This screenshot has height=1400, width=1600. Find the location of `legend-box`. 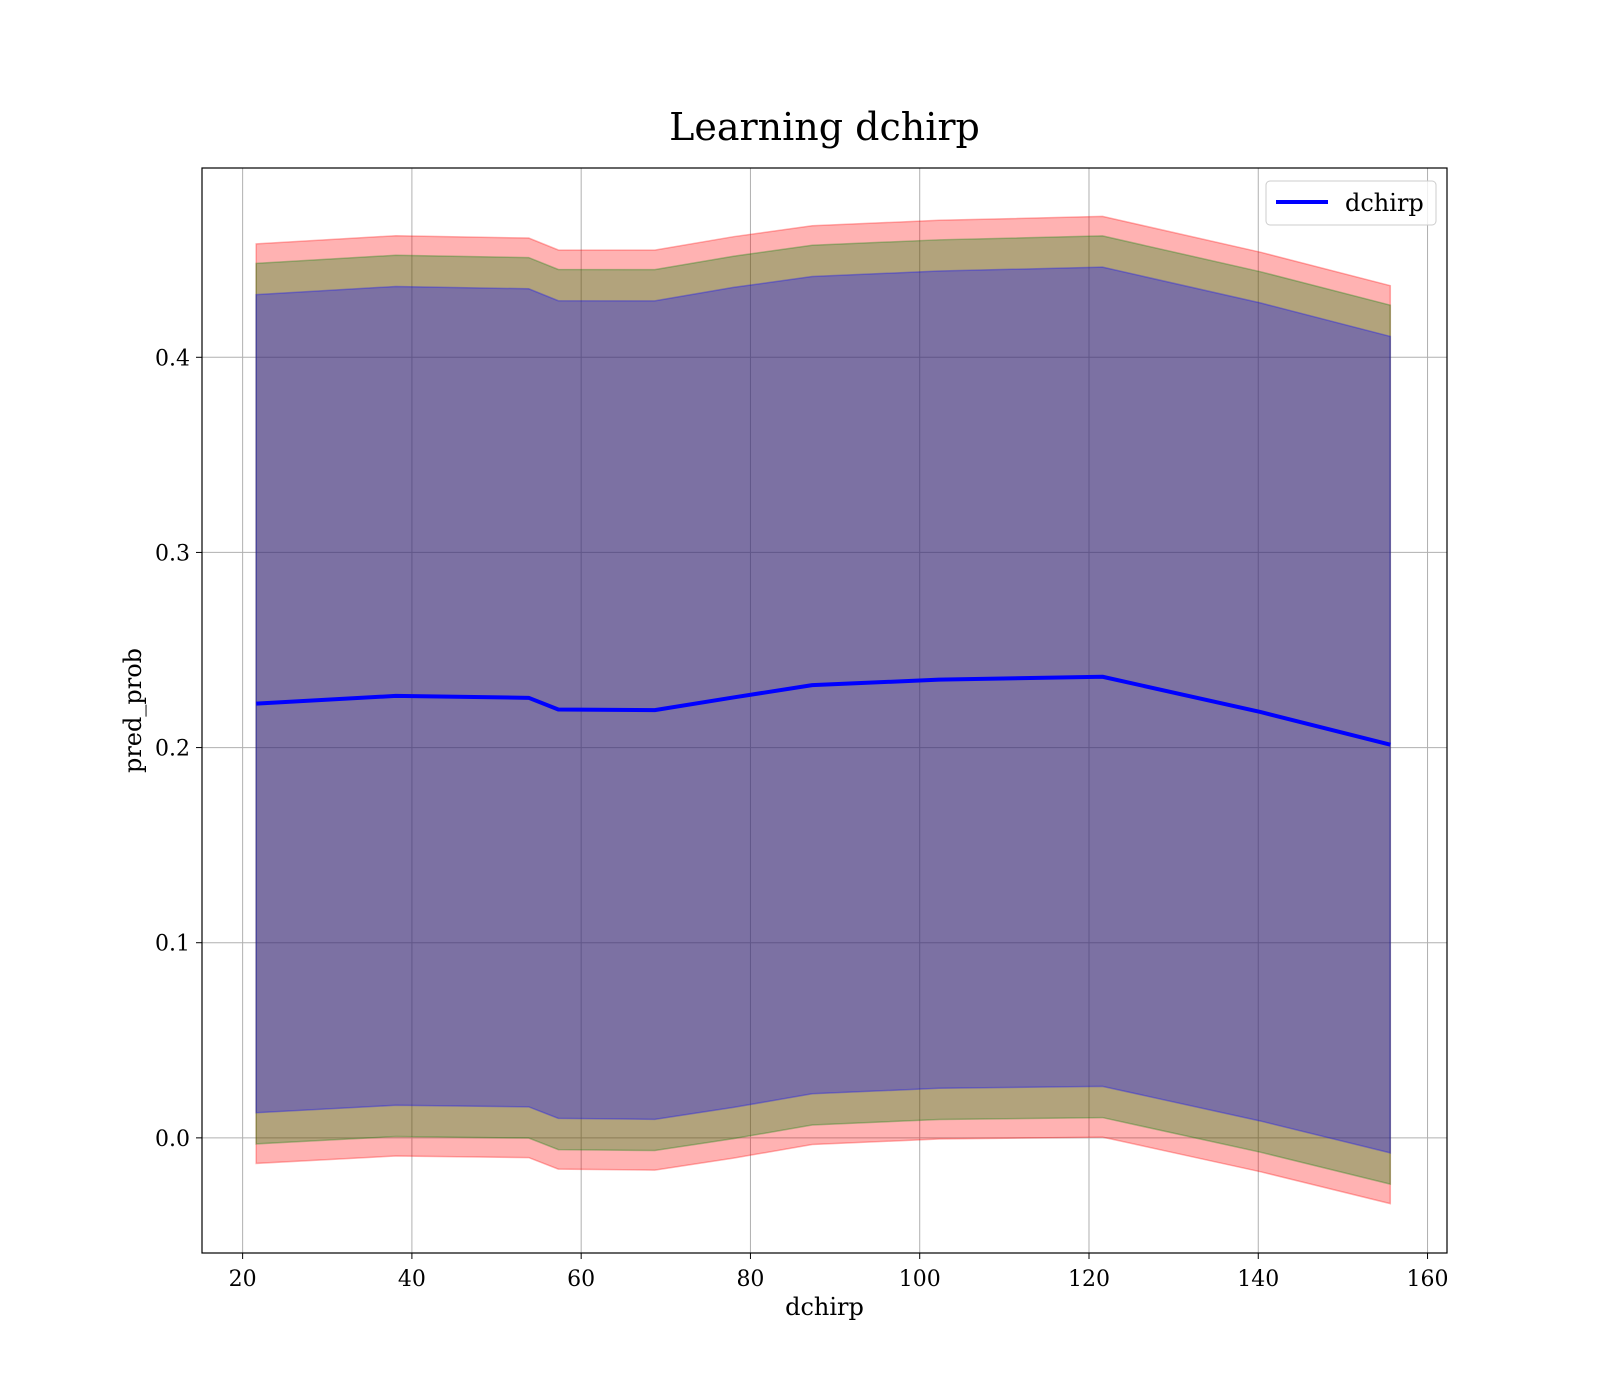

legend-box is located at coordinates (1351, 203).